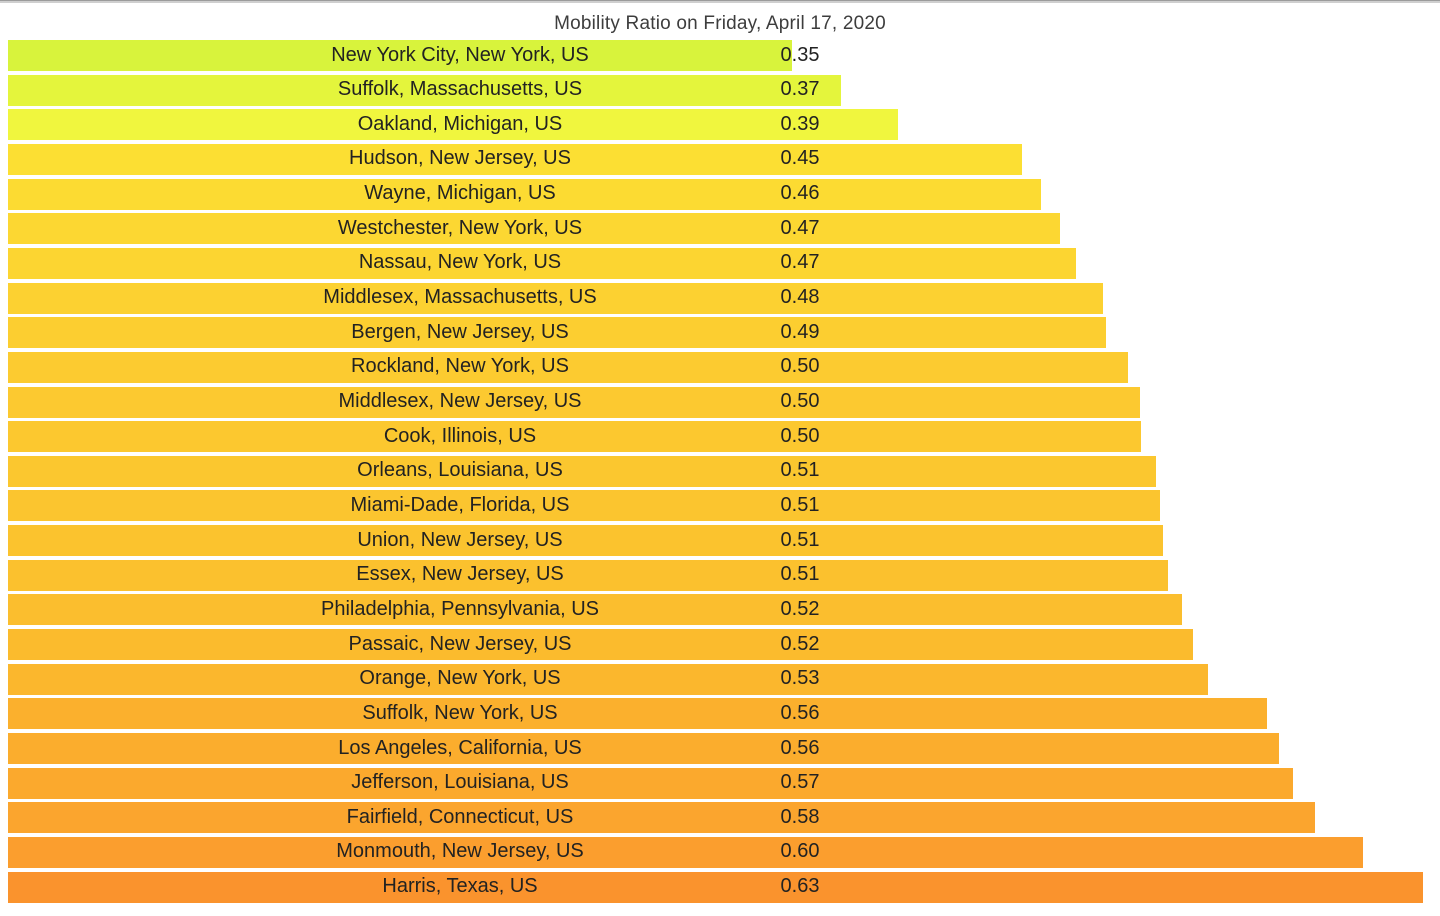 The height and width of the screenshot is (916, 1440). I want to click on bar-label: Oakland, Michigan, US, so click(460, 123).